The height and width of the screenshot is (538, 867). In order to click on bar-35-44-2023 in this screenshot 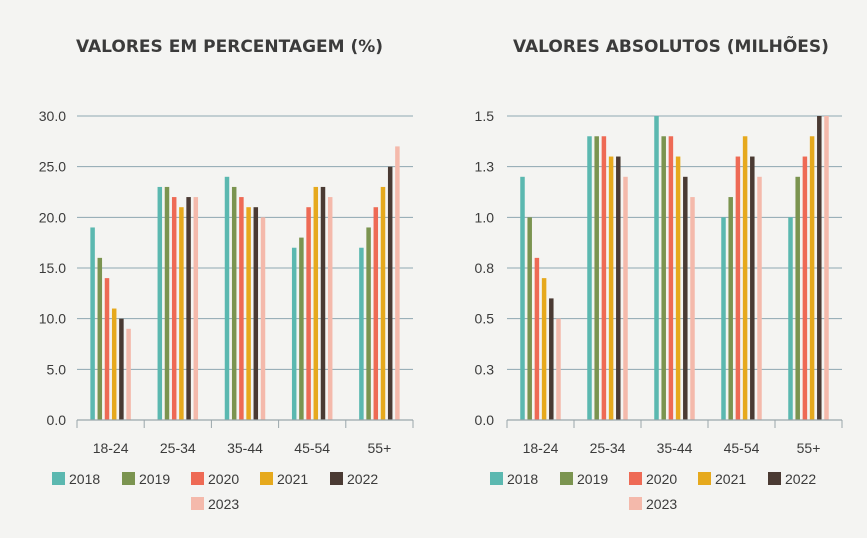, I will do `click(692, 308)`.